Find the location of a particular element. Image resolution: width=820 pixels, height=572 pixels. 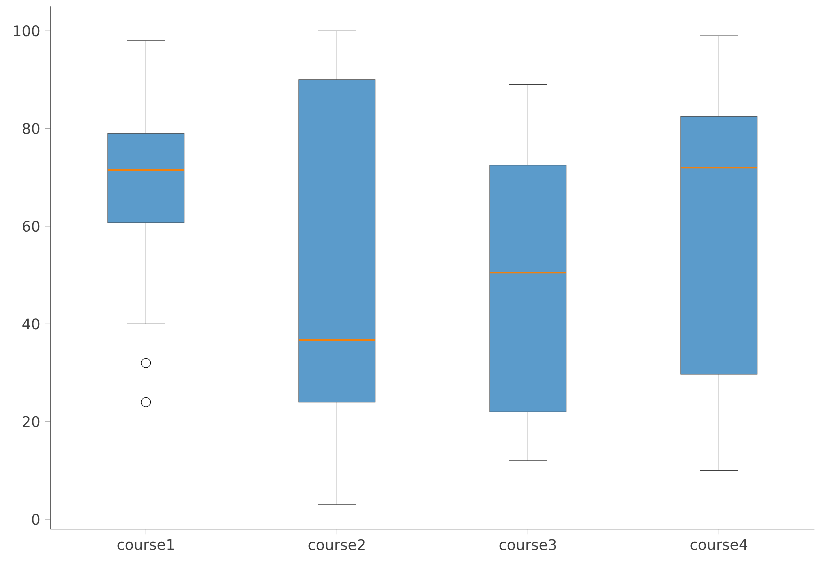

x-tick-label: course2 is located at coordinates (336, 544).